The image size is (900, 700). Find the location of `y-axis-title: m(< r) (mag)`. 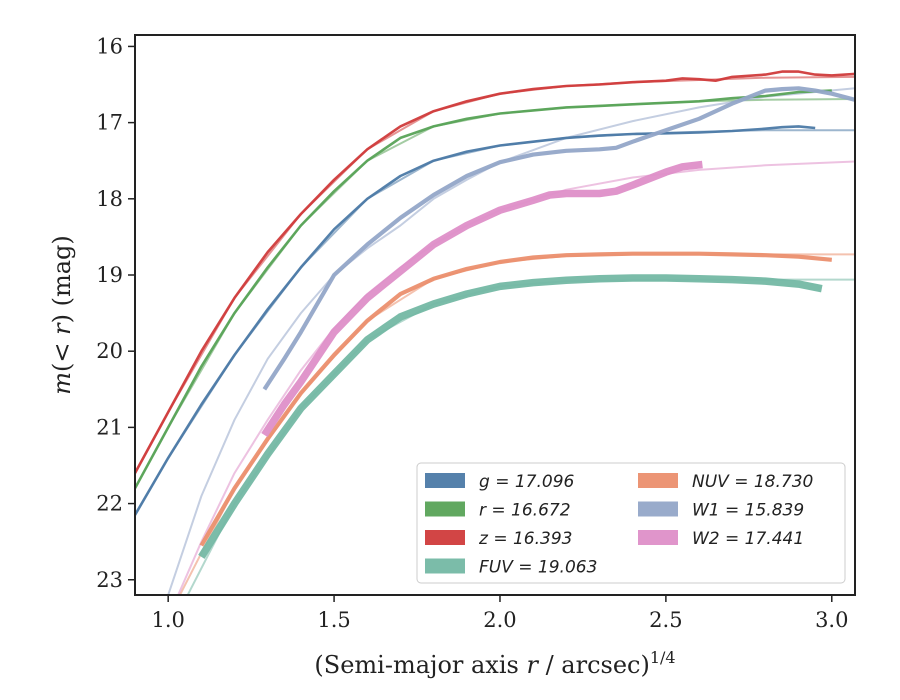

y-axis-title: m(< r) (mag) is located at coordinates (62, 315).